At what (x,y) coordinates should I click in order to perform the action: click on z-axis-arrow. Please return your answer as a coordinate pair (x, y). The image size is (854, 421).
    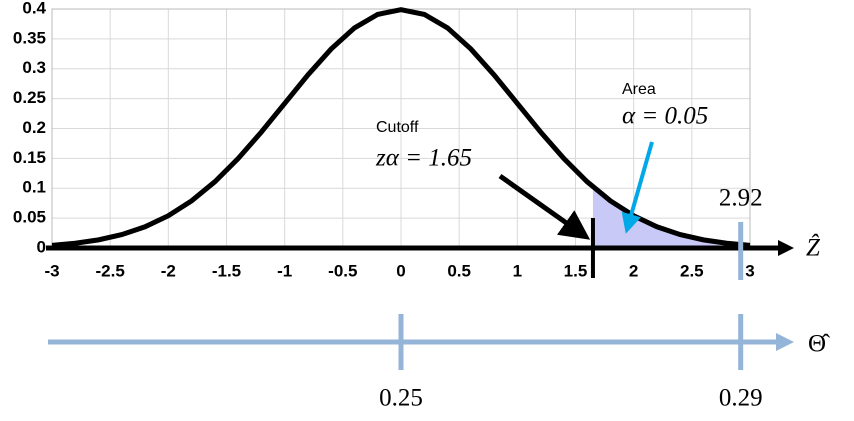
    Looking at the image, I should click on (786, 248).